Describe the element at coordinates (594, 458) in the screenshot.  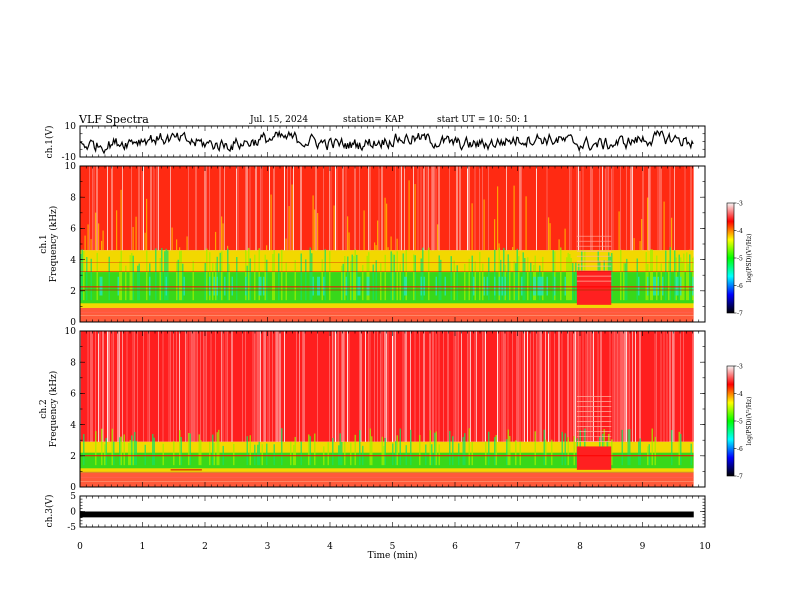
I see `spectrum-gap-region` at that location.